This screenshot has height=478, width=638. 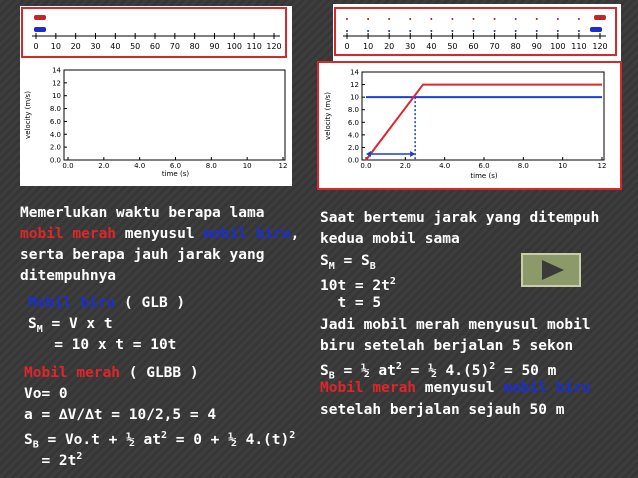 What do you see at coordinates (211, 166) in the screenshot?
I see `x-tick-label: 8.0` at bounding box center [211, 166].